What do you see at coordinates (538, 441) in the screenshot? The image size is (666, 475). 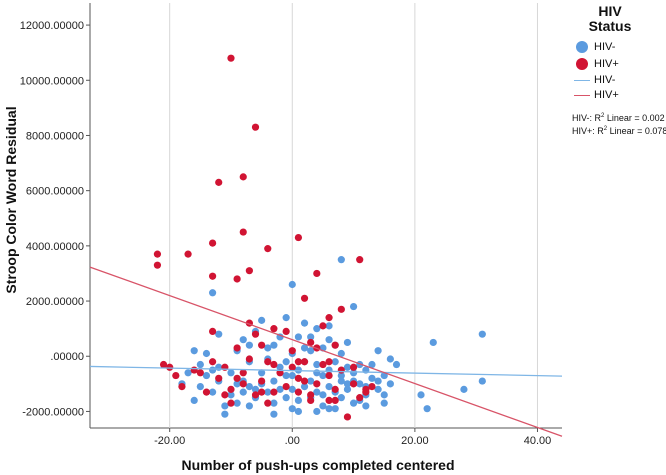 I see `x-tick-label: 40.00` at bounding box center [538, 441].